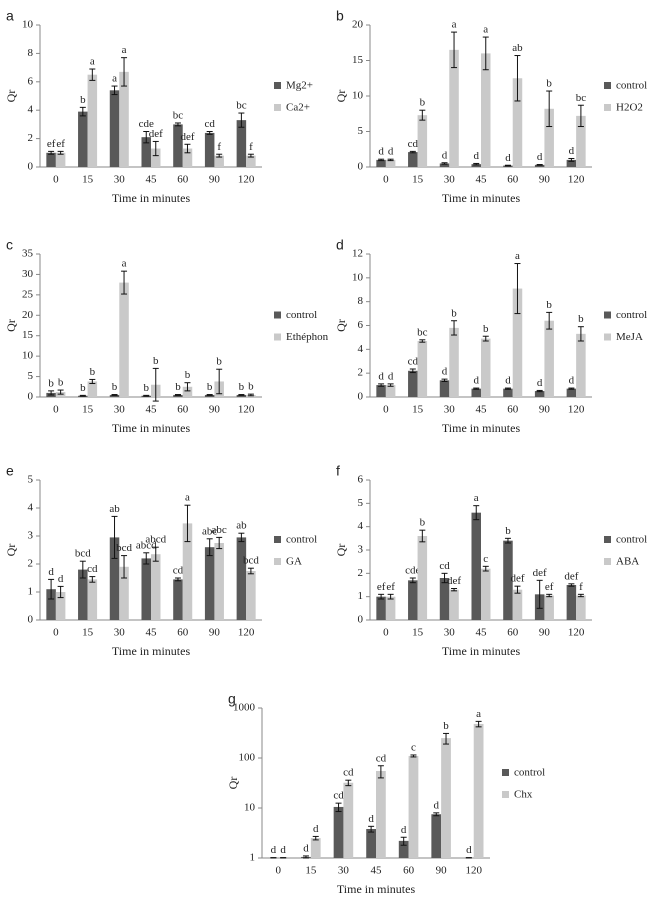 This screenshot has height=898, width=667. What do you see at coordinates (246, 180) in the screenshot?
I see `x-tick-label: 120` at bounding box center [246, 180].